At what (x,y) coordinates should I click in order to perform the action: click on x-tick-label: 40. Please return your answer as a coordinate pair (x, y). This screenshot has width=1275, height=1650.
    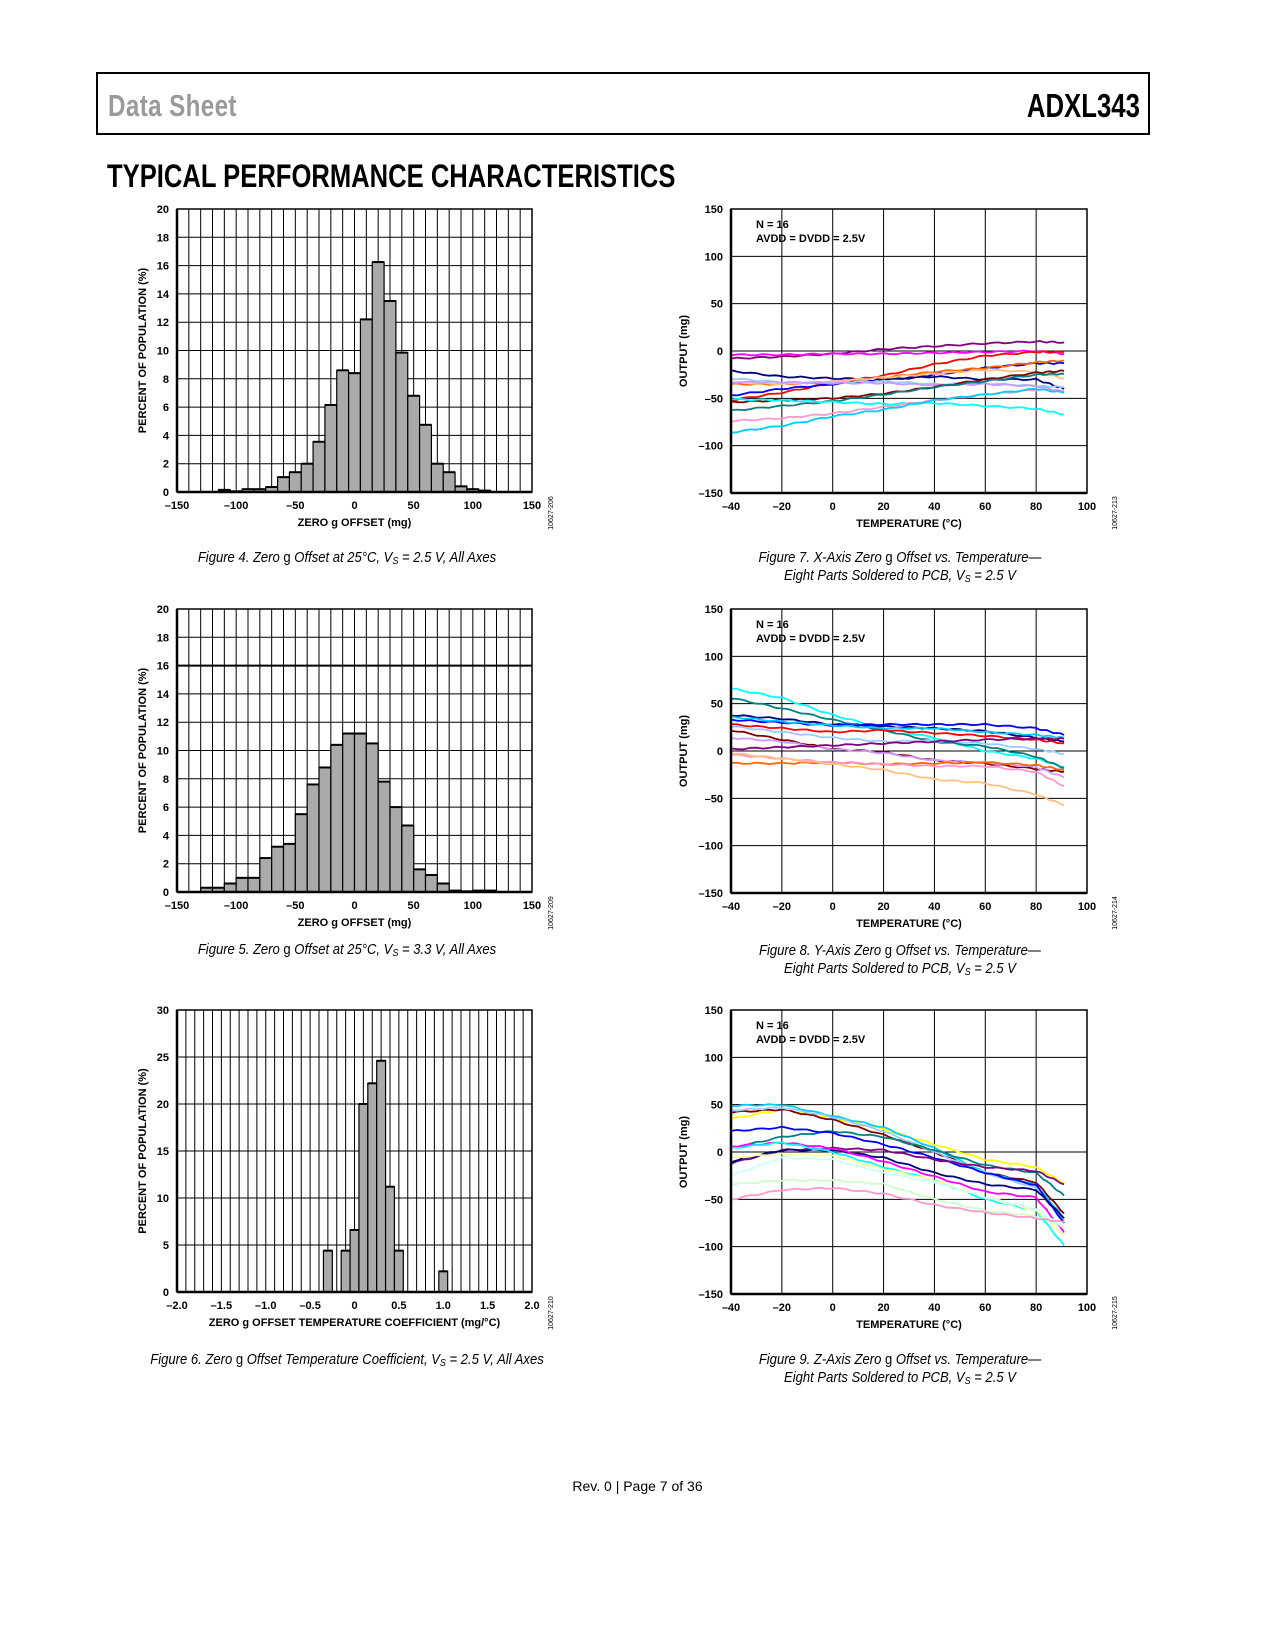
    Looking at the image, I should click on (934, 1308).